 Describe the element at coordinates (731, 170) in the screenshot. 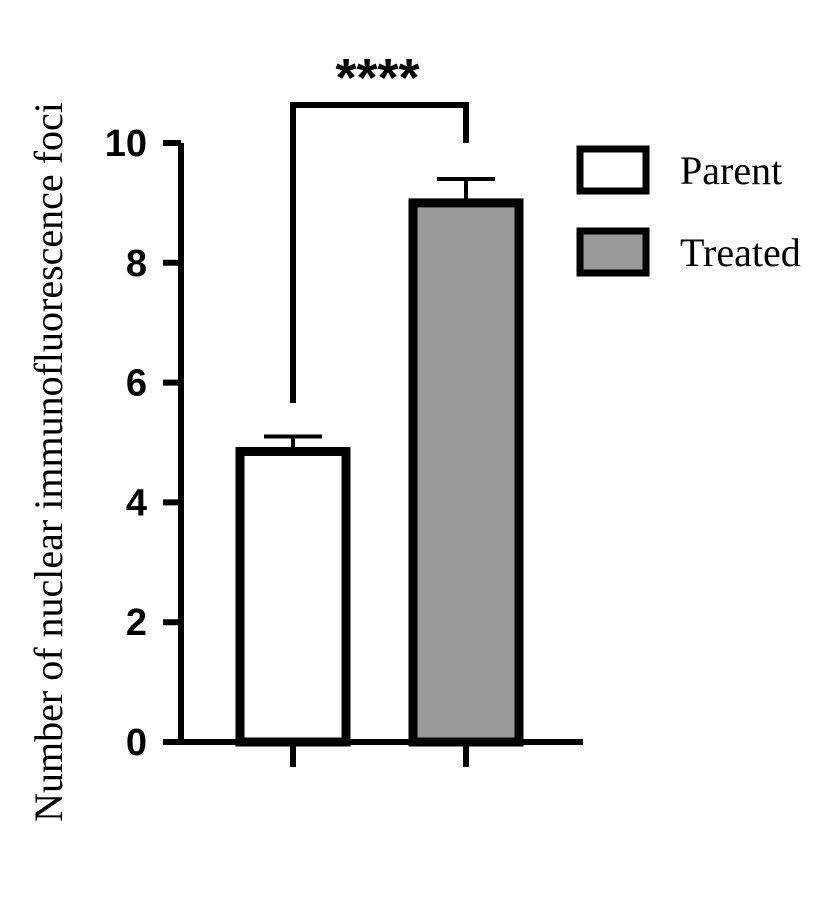

I see `legend-label-parent: Parent` at that location.